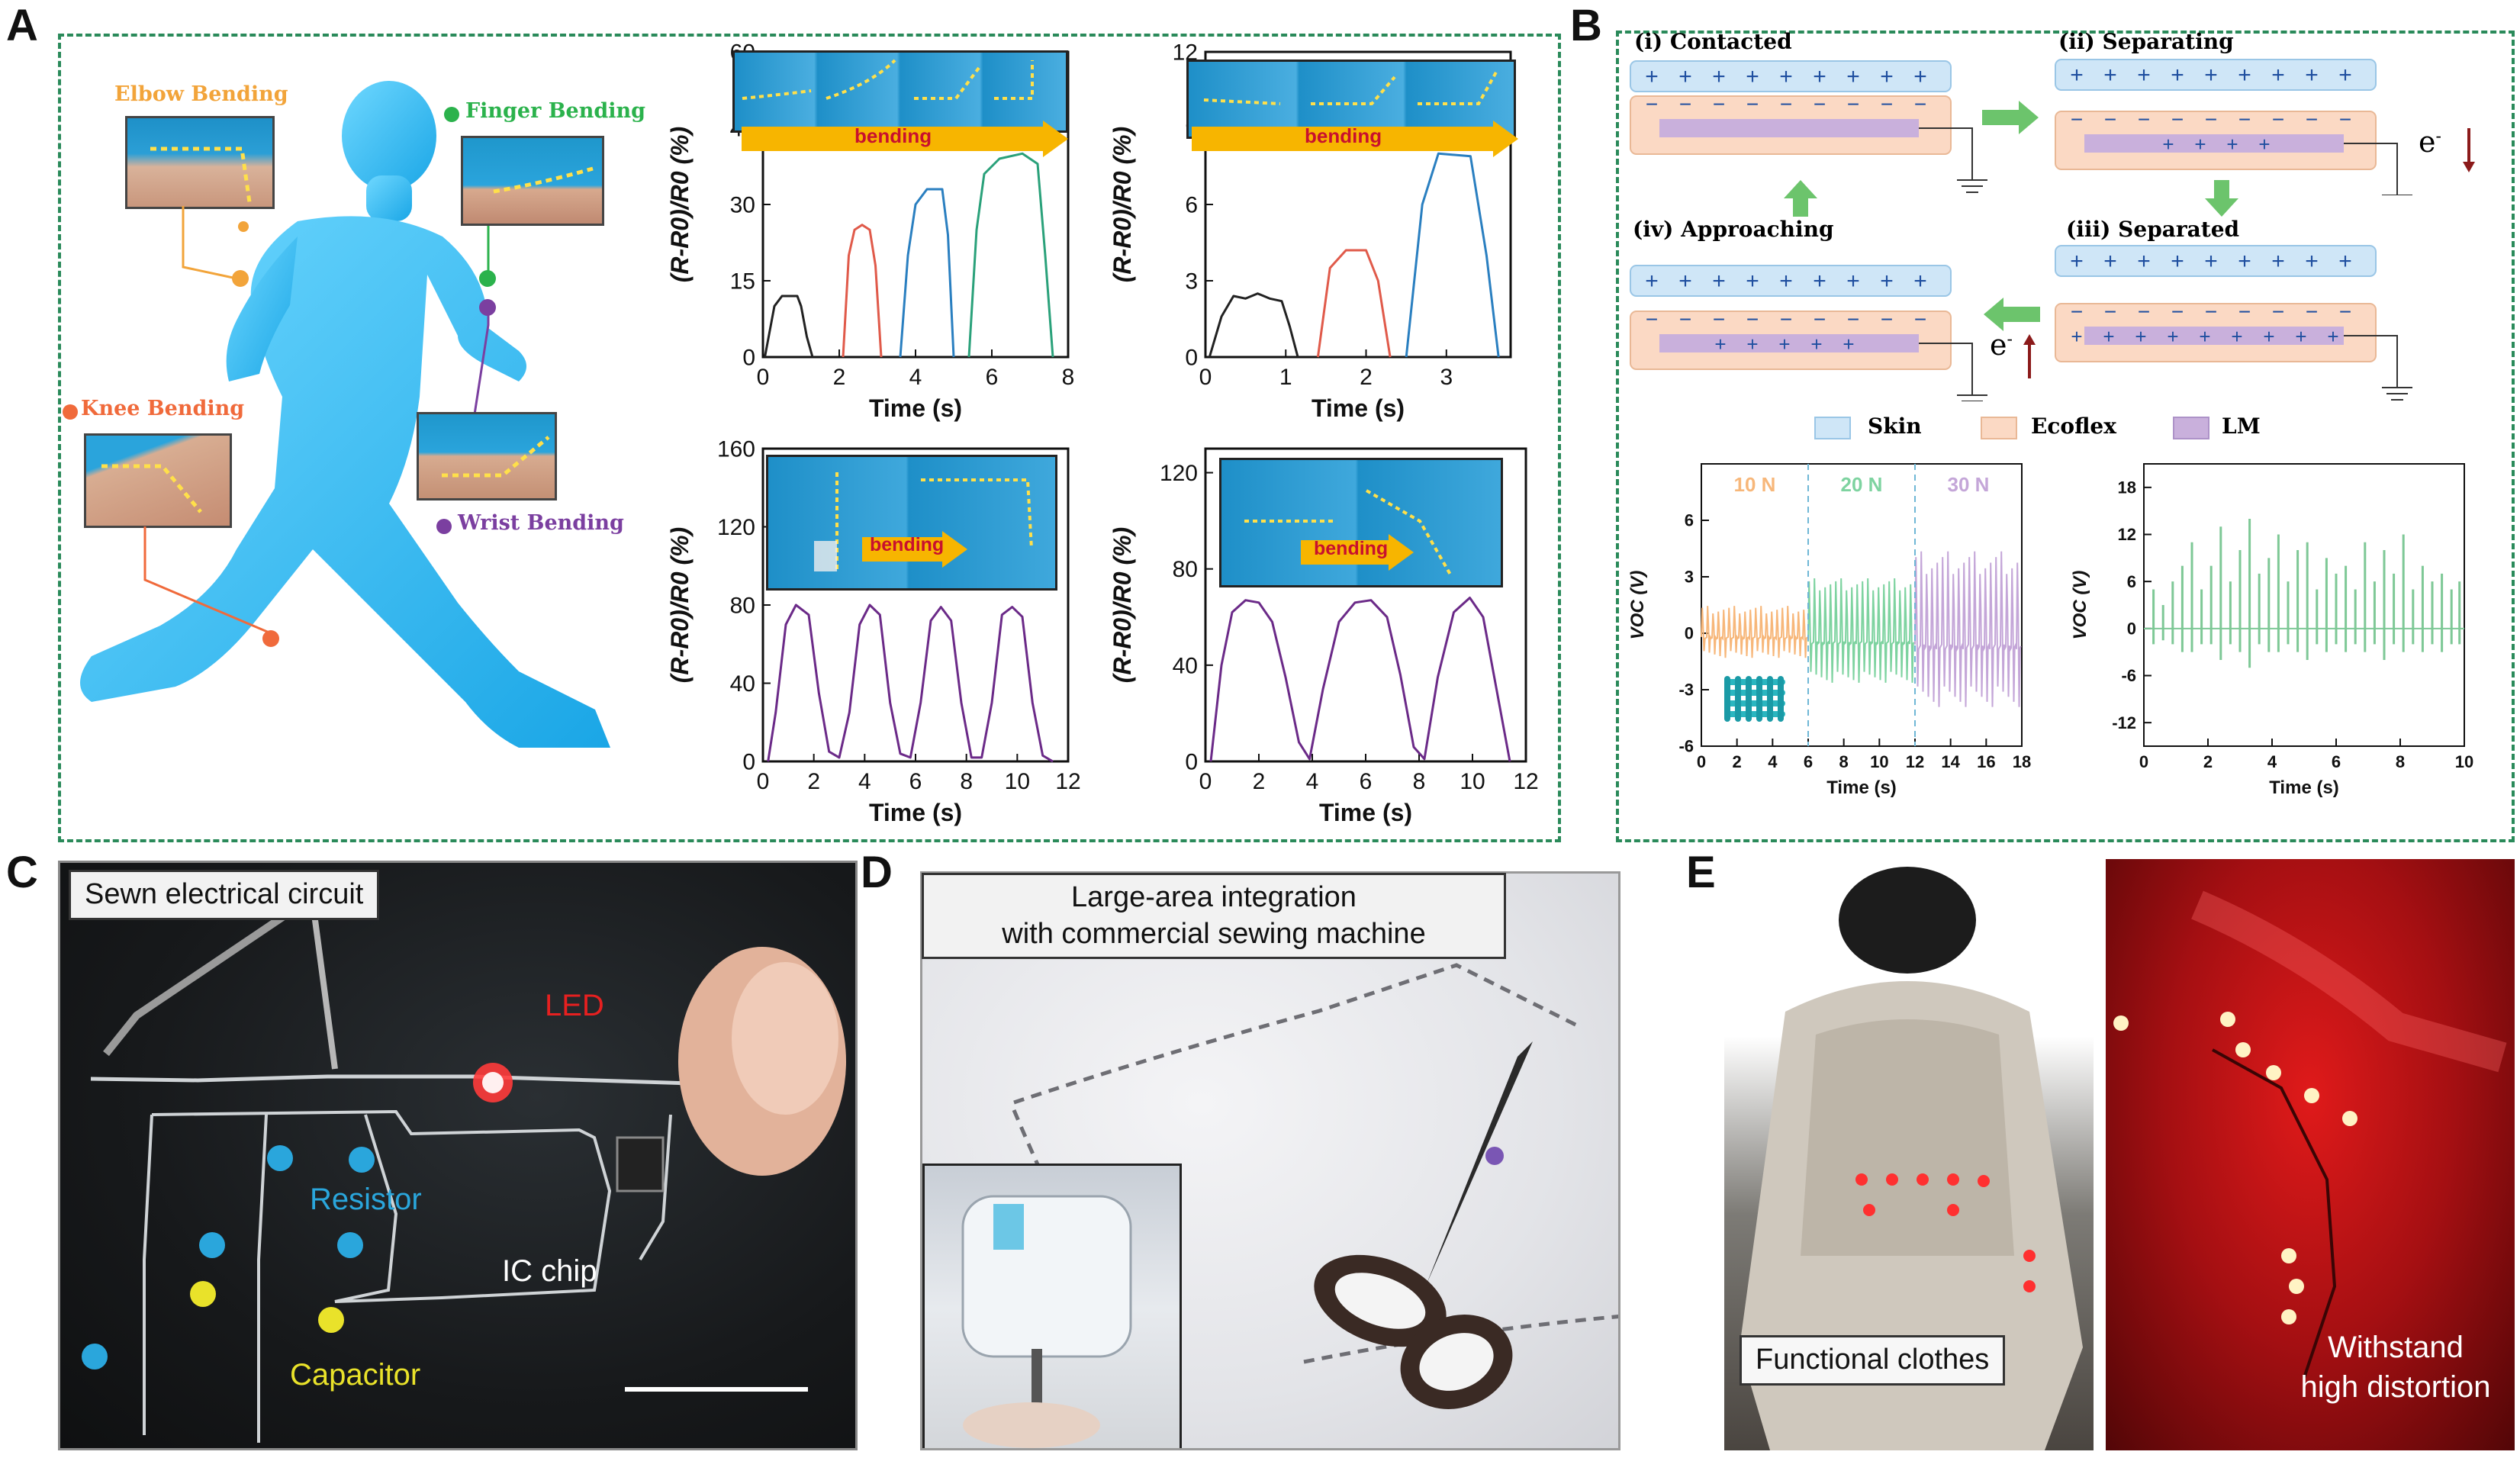  What do you see at coordinates (2022, 761) in the screenshot?
I see `x-tick-label: 18` at bounding box center [2022, 761].